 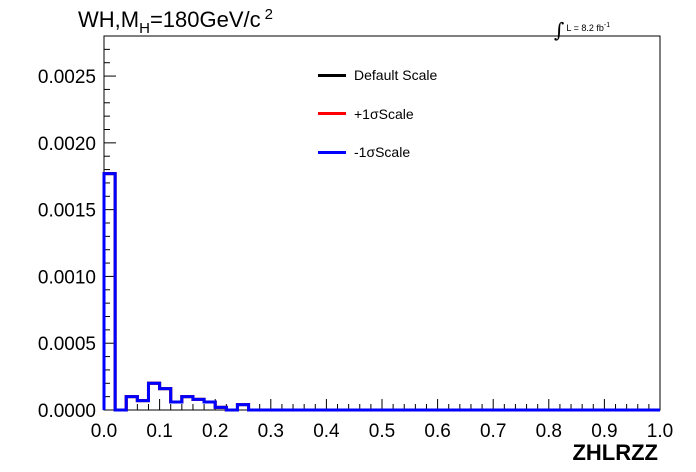 What do you see at coordinates (67, 344) in the screenshot?
I see `y-tick-label: 0.0005` at bounding box center [67, 344].